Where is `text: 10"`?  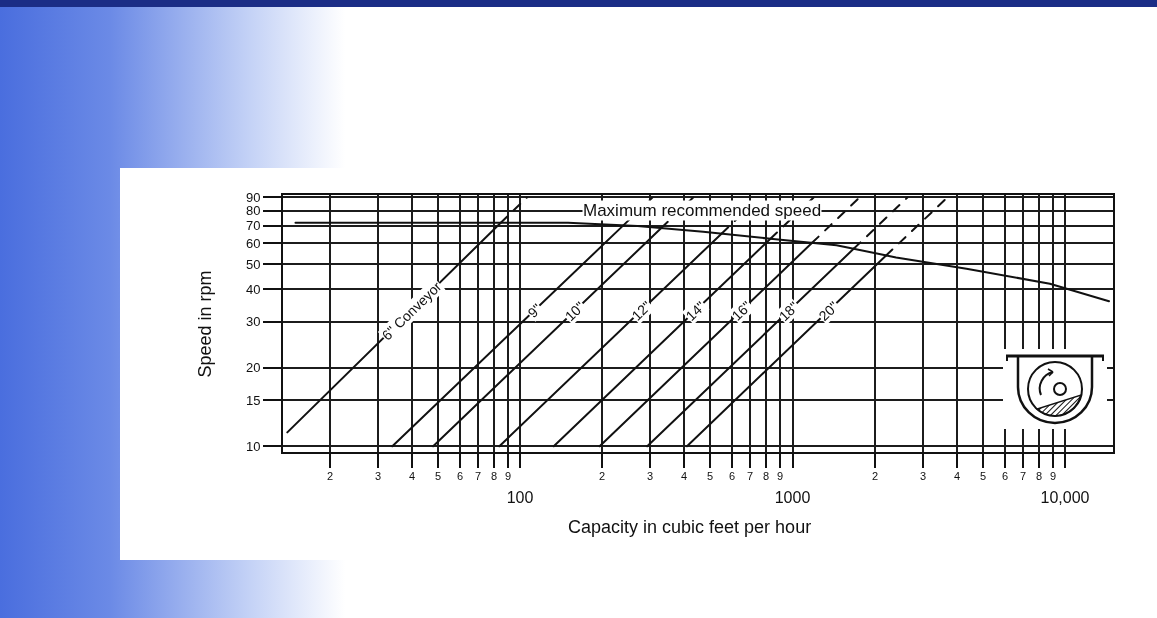 text: 10" is located at coordinates (574, 311).